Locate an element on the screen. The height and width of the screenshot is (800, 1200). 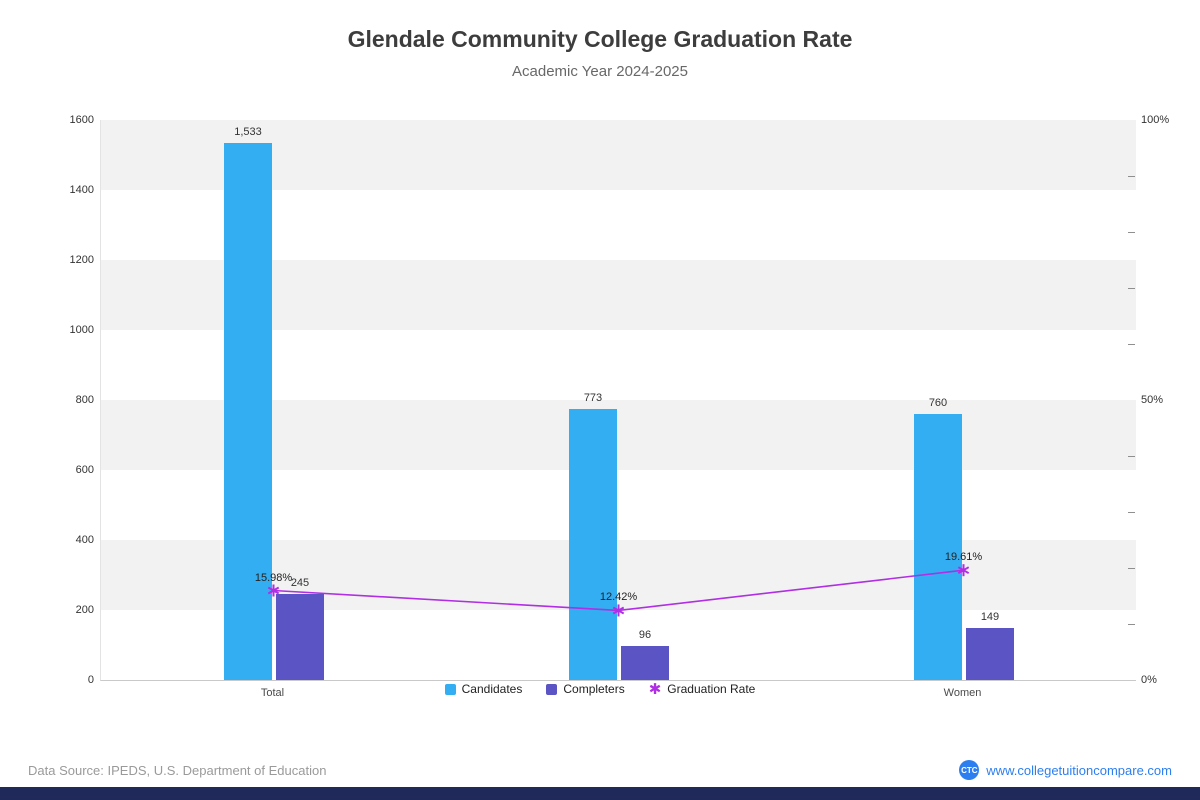
legend: Candidates Completers ✱ Graduation Rate is located at coordinates (600, 690).